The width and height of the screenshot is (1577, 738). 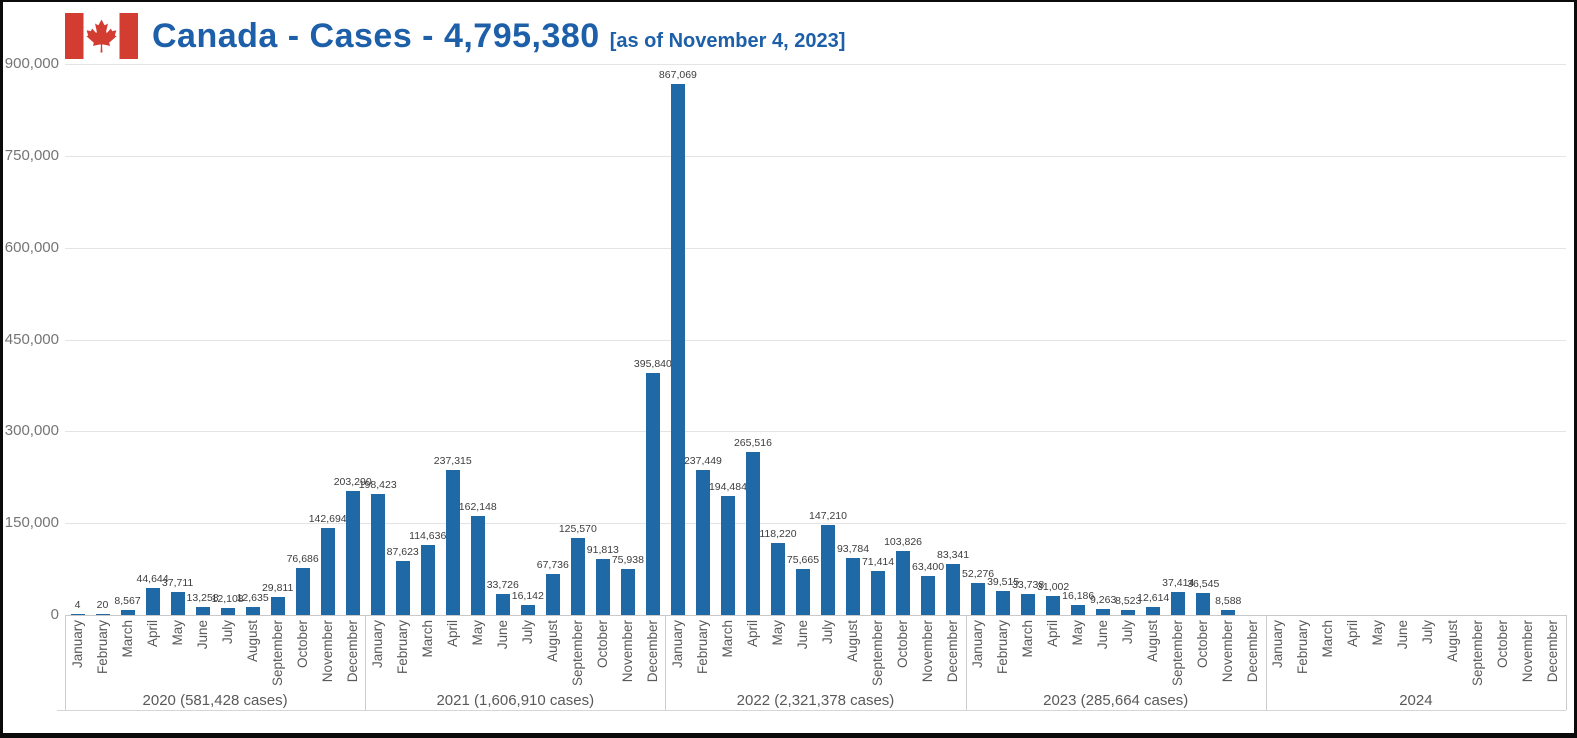 I want to click on bar-value-label: 44,644, so click(x=152, y=578).